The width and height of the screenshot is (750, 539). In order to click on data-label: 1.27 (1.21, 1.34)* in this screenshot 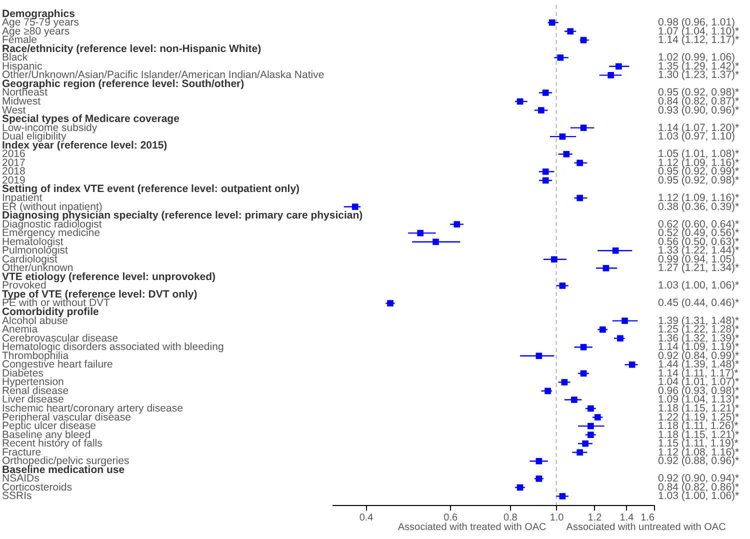, I will do `click(699, 268)`.